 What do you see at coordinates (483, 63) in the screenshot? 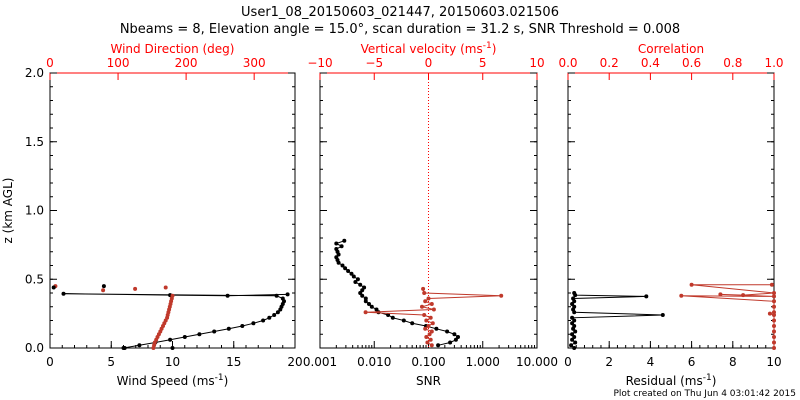
I see `top-tick-label: 5` at bounding box center [483, 63].